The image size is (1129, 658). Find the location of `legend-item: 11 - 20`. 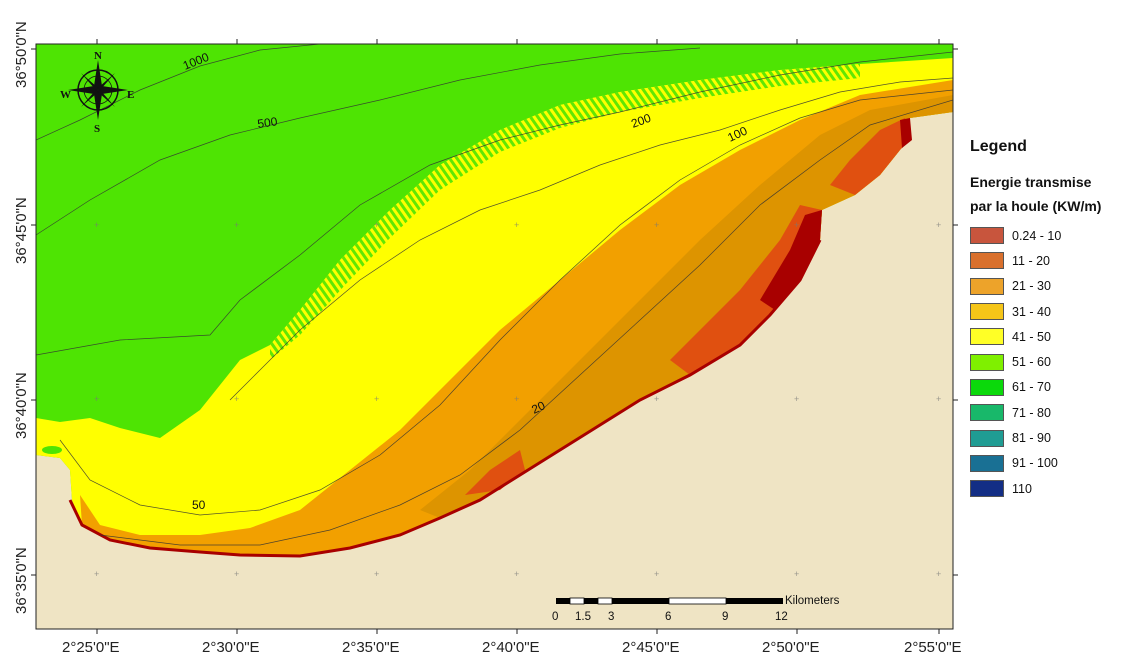

legend-item: 11 - 20 is located at coordinates (1048, 260).